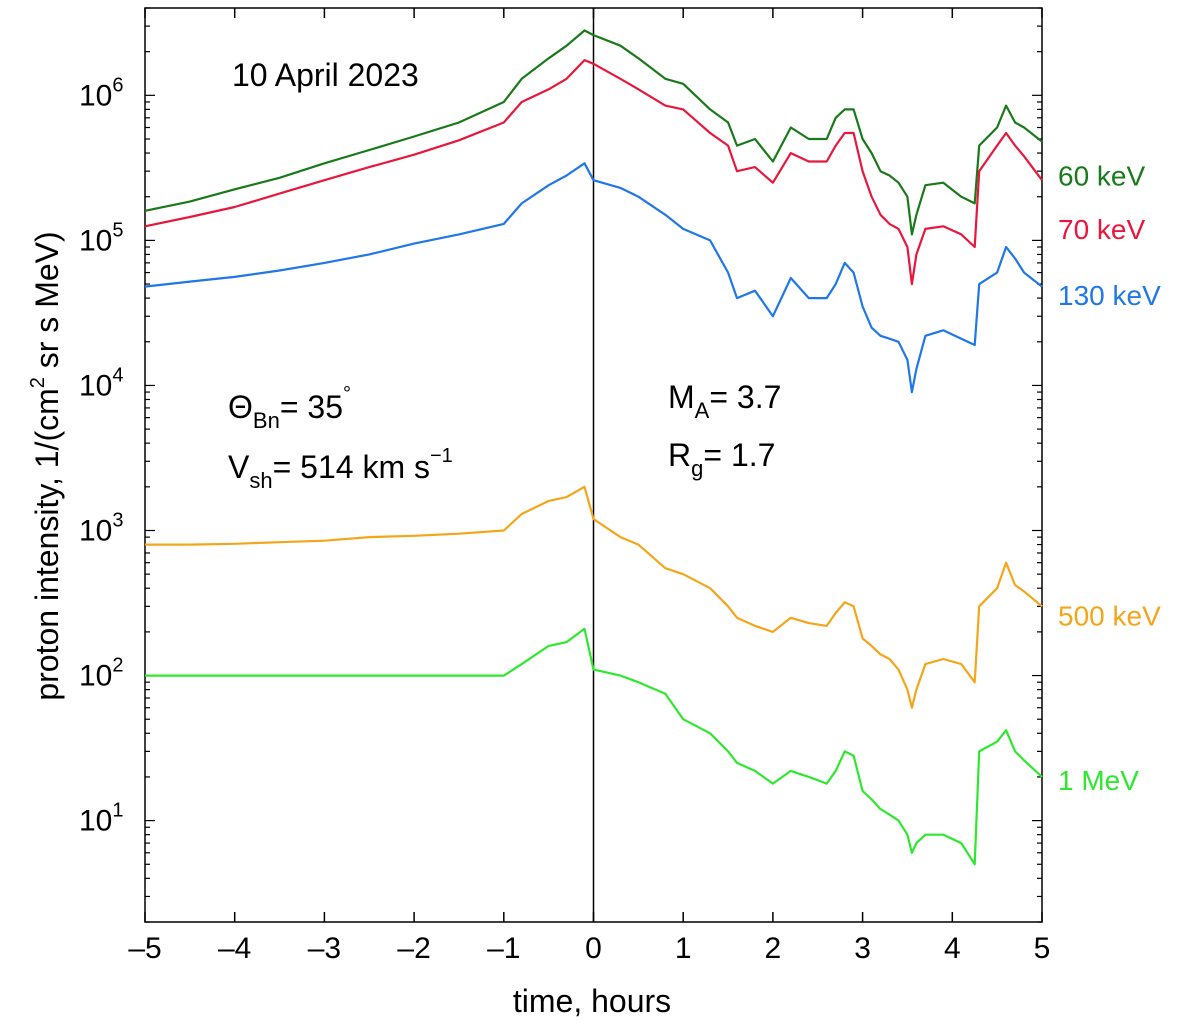 This screenshot has height=1028, width=1200. What do you see at coordinates (101, 674) in the screenshot?
I see `y-tick-label: 10²` at bounding box center [101, 674].